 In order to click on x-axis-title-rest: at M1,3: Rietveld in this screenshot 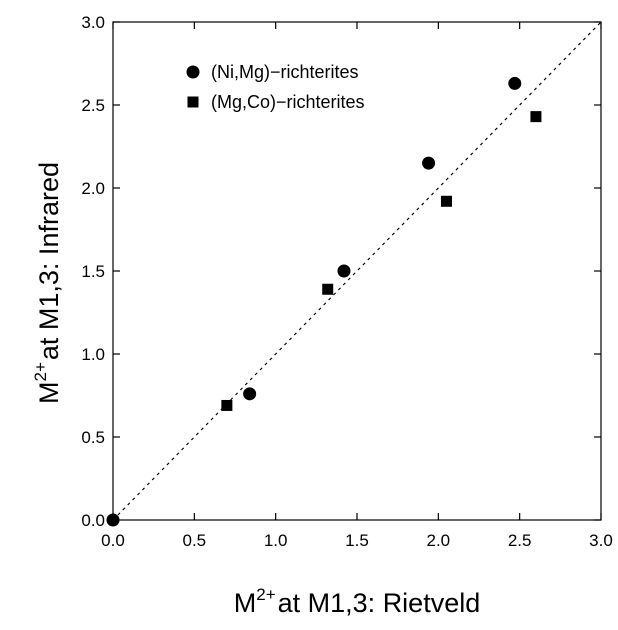, I will do `click(379, 603)`.